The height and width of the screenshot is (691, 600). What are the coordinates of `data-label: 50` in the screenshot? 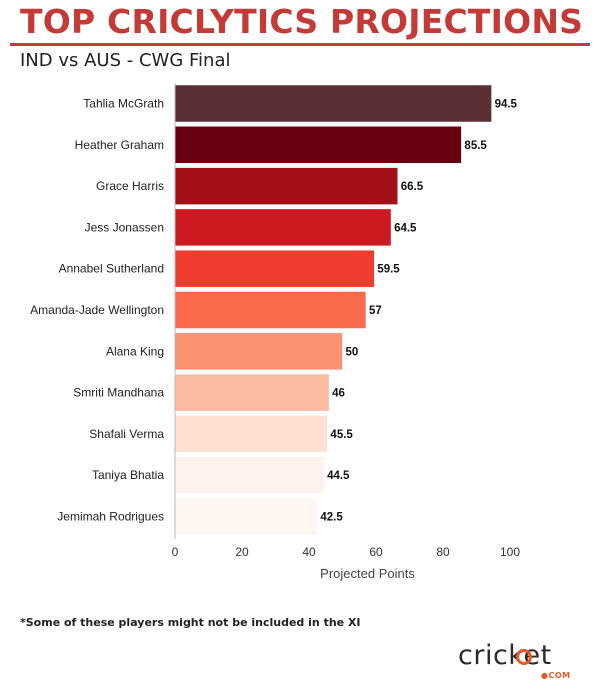 It's located at (352, 352).